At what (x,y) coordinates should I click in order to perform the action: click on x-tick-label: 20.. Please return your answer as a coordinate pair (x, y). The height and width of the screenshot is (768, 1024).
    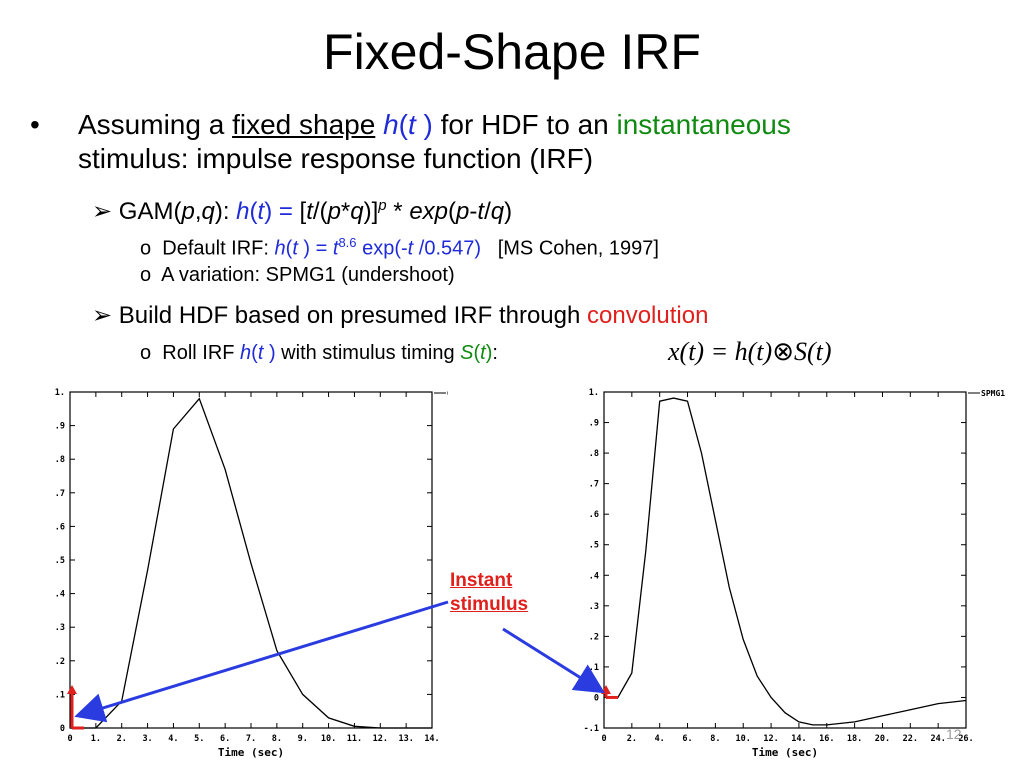
    Looking at the image, I should click on (882, 739).